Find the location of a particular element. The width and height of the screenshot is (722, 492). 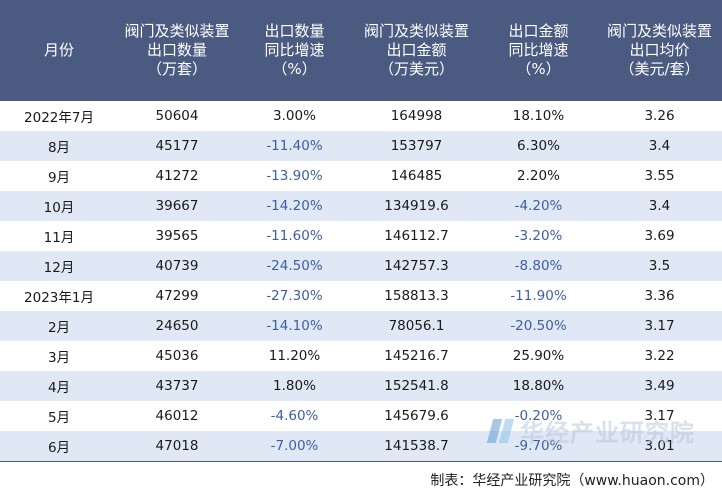

cell-amount-growth: 2.20% is located at coordinates (538, 176).